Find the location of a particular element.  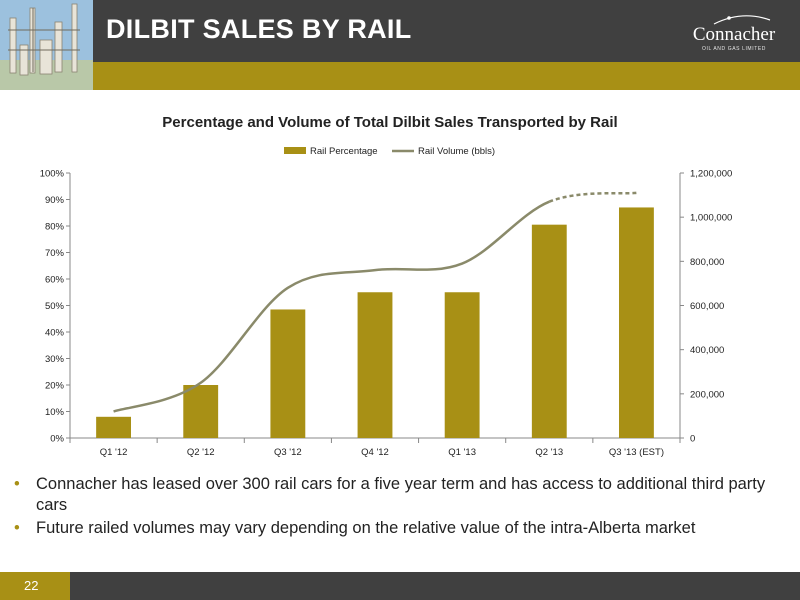

refinery-photo is located at coordinates (46, 45).